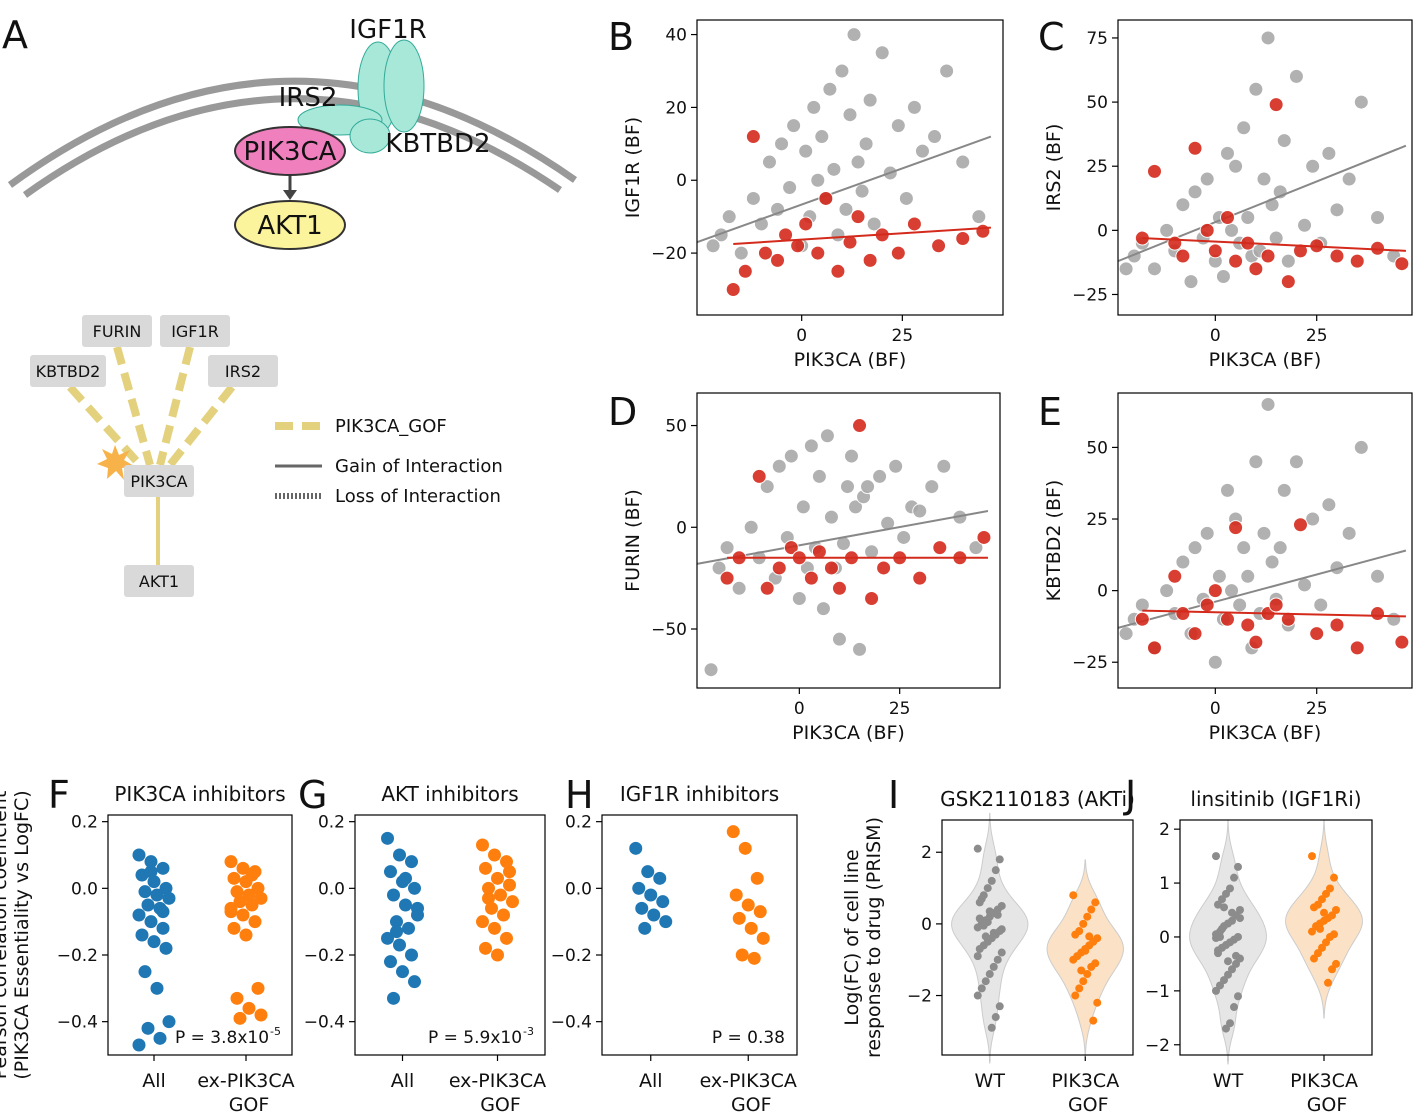 This screenshot has height=1116, width=1418. Describe the element at coordinates (275, 1031) in the screenshot. I see `annotation-superscript: -5` at that location.